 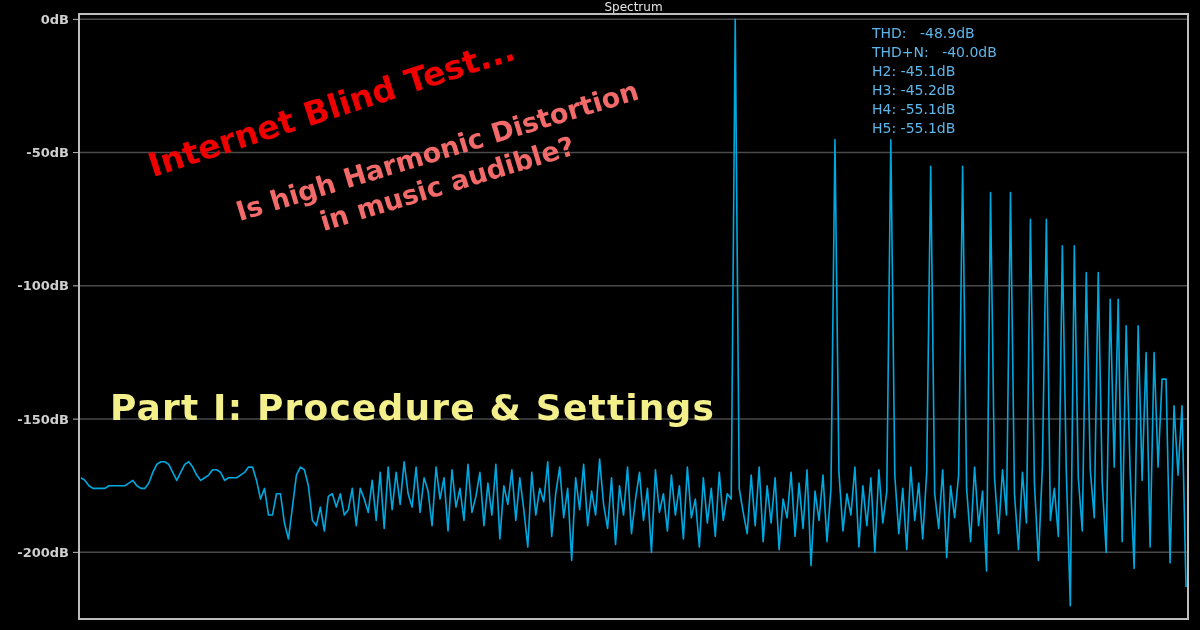 I want to click on y-tick-label: -150dB, so click(x=43, y=419).